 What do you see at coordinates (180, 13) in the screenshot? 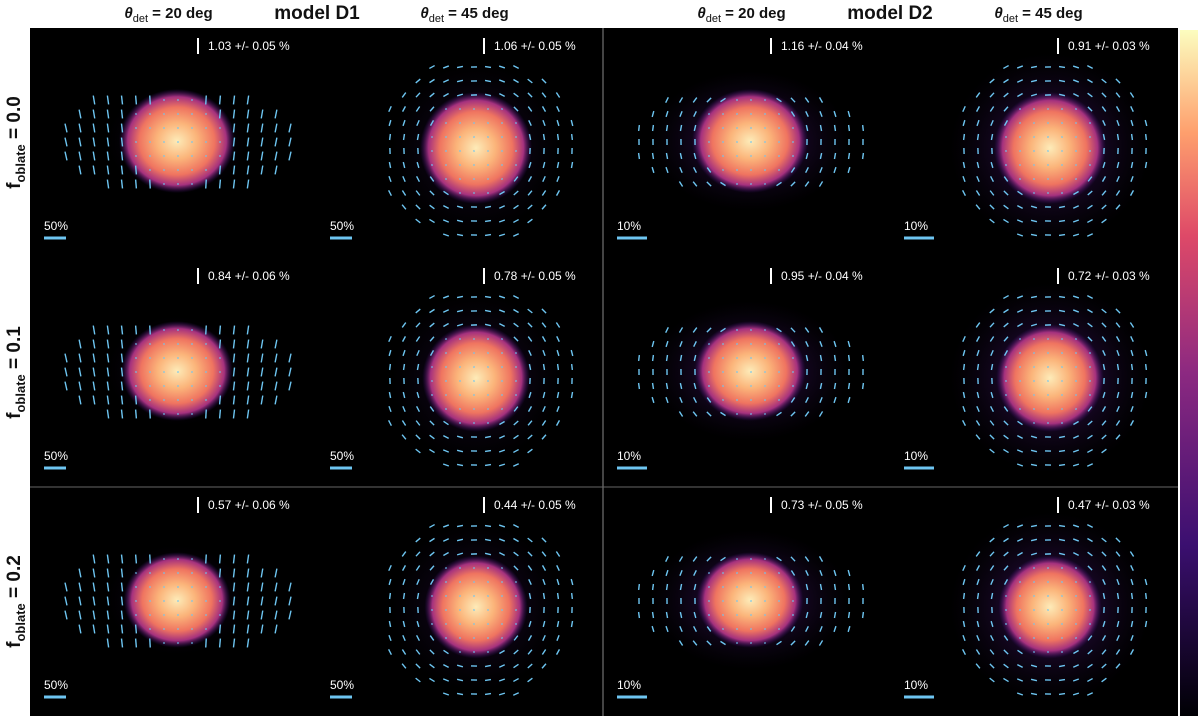
I see `label: = 20 deg` at bounding box center [180, 13].